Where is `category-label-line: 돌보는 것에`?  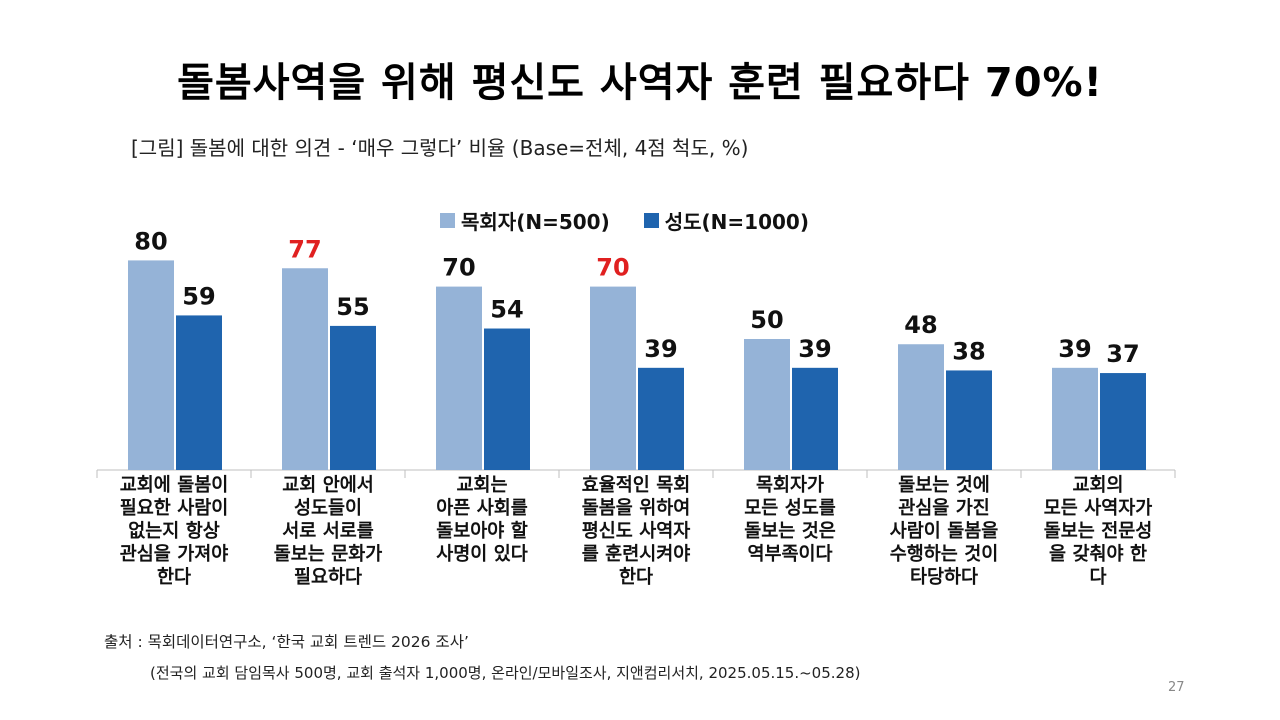
category-label-line: 돌보는 것에 is located at coordinates (944, 485).